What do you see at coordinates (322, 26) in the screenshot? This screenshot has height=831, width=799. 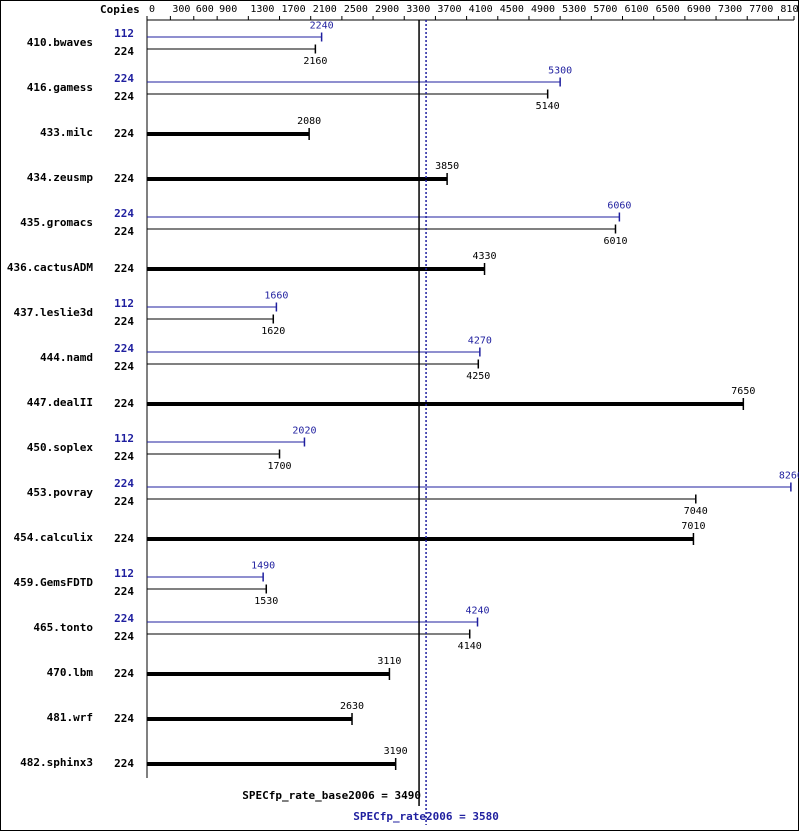 I see `value-label: 2240` at bounding box center [322, 26].